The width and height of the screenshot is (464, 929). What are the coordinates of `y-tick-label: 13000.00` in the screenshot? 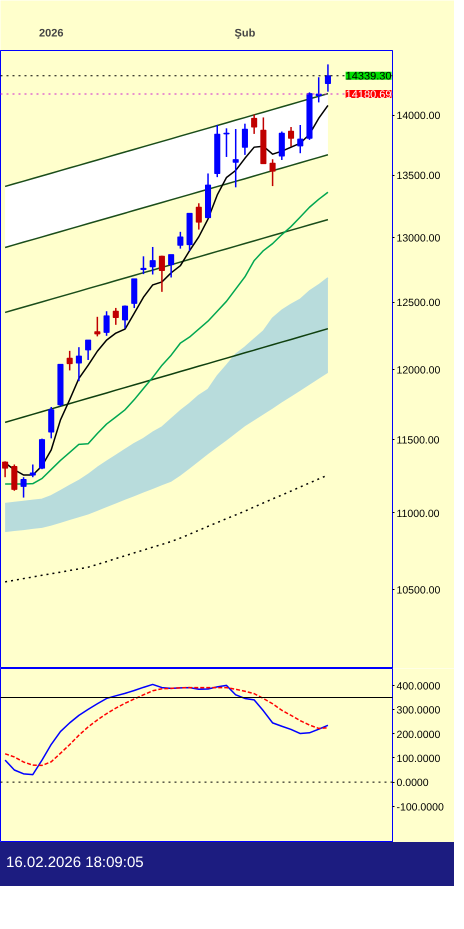 It's located at (418, 238).